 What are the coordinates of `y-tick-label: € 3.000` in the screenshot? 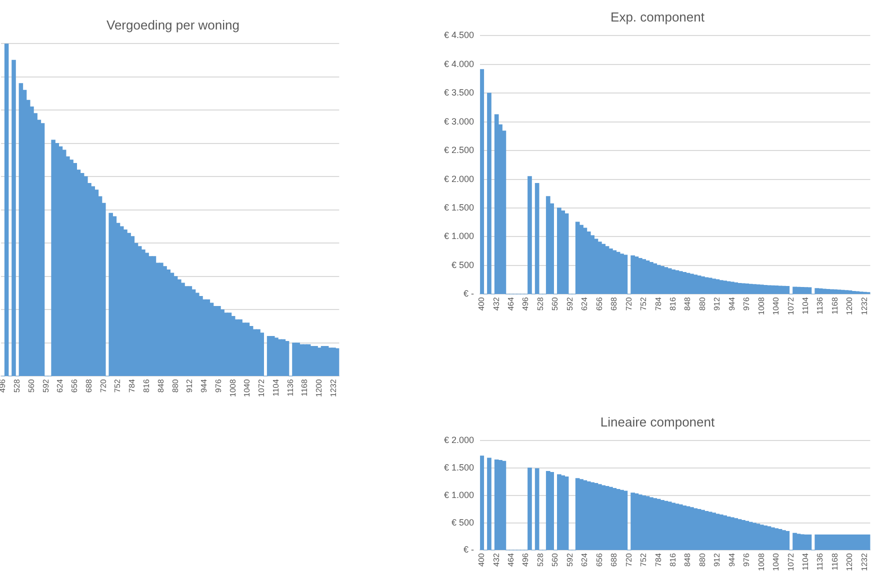 It's located at (459, 121).